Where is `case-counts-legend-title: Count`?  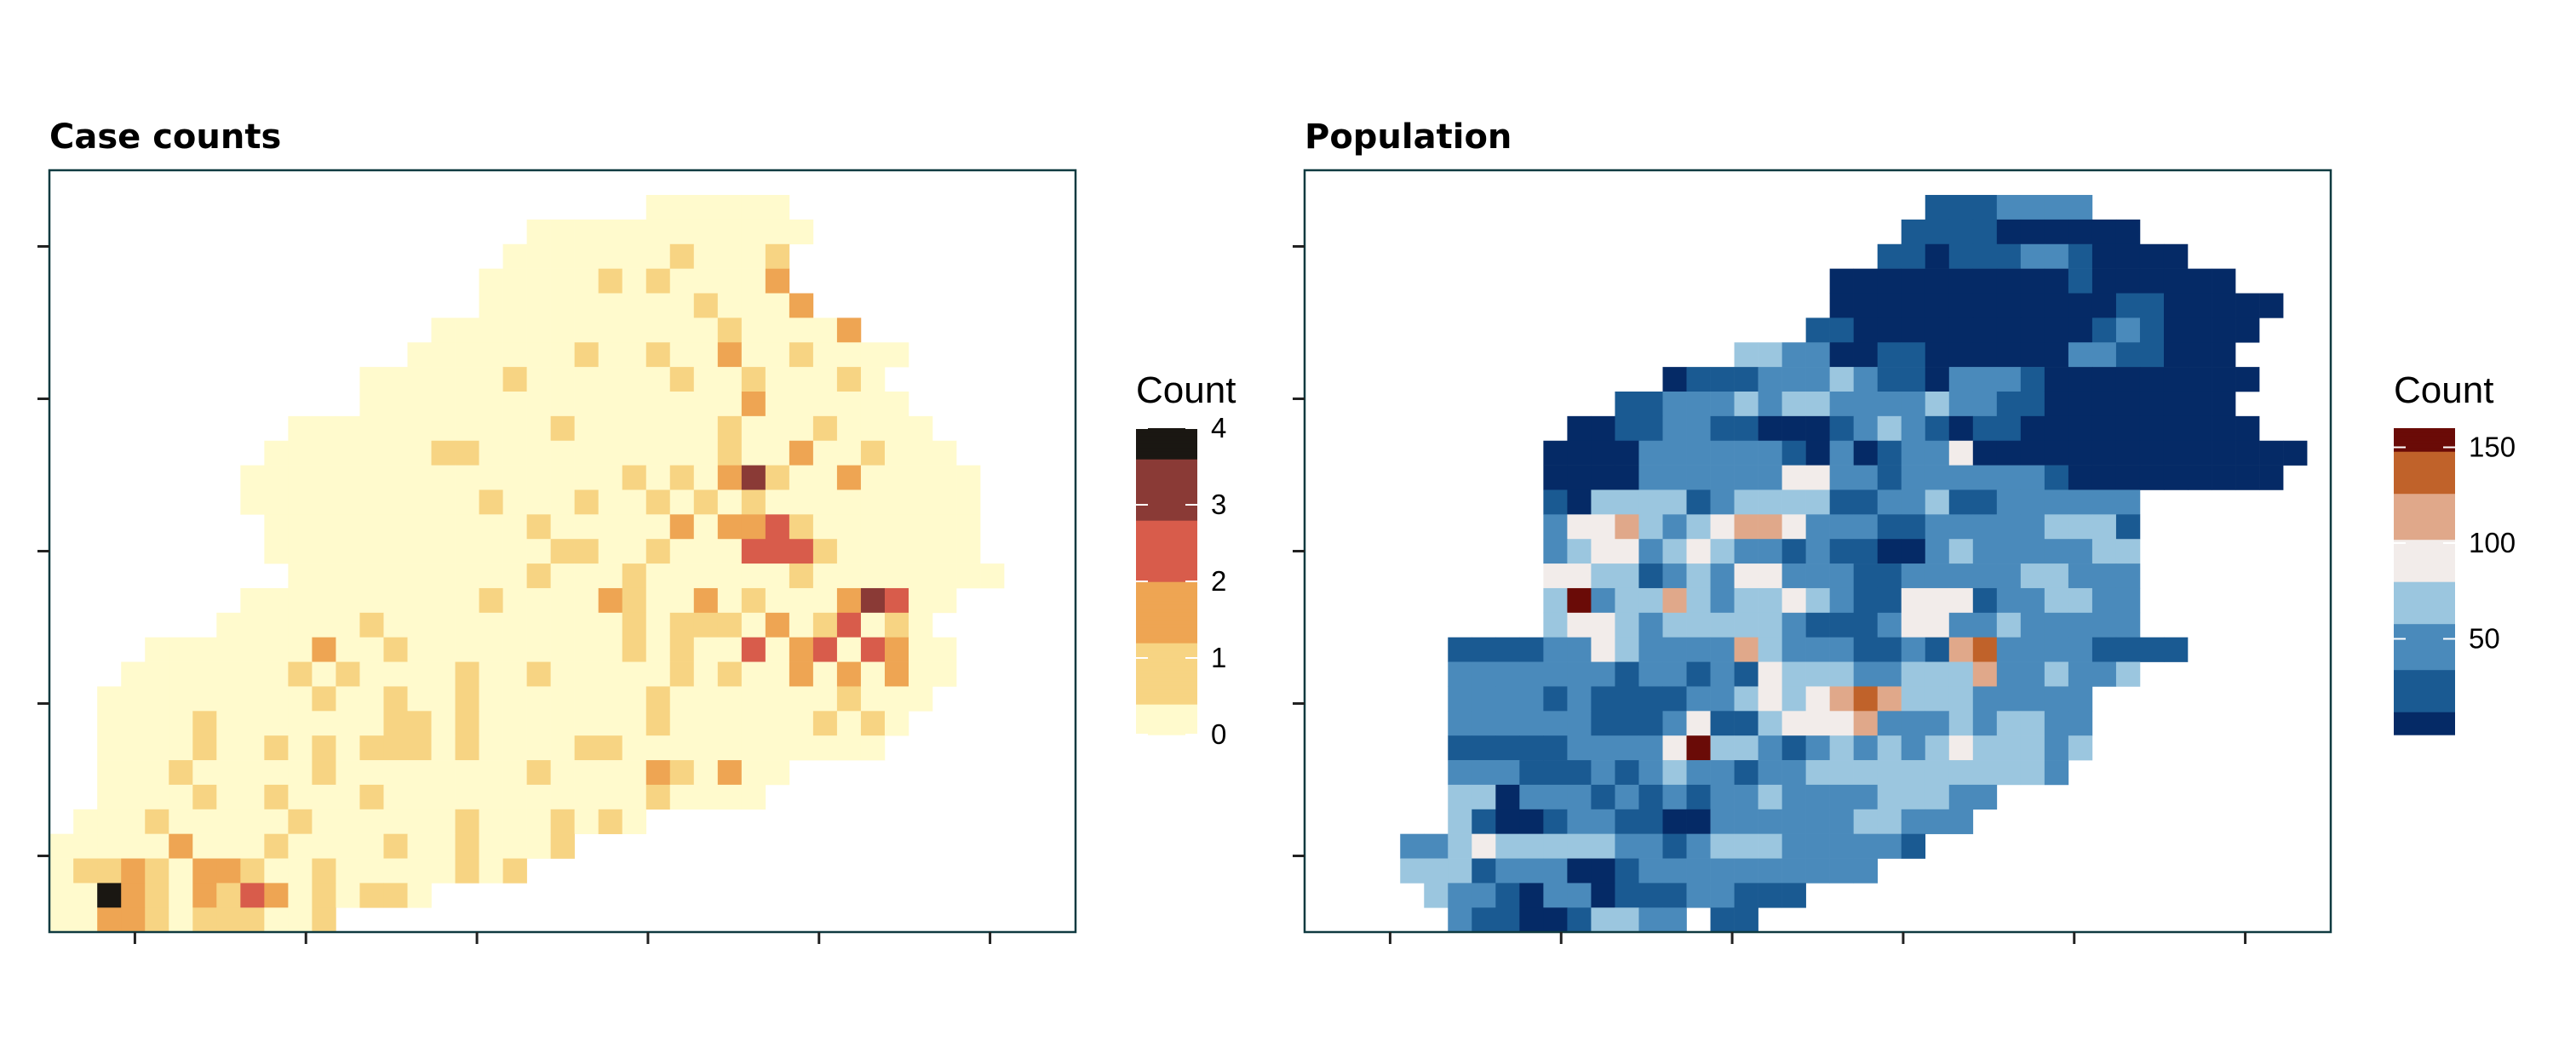 case-counts-legend-title: Count is located at coordinates (1186, 390).